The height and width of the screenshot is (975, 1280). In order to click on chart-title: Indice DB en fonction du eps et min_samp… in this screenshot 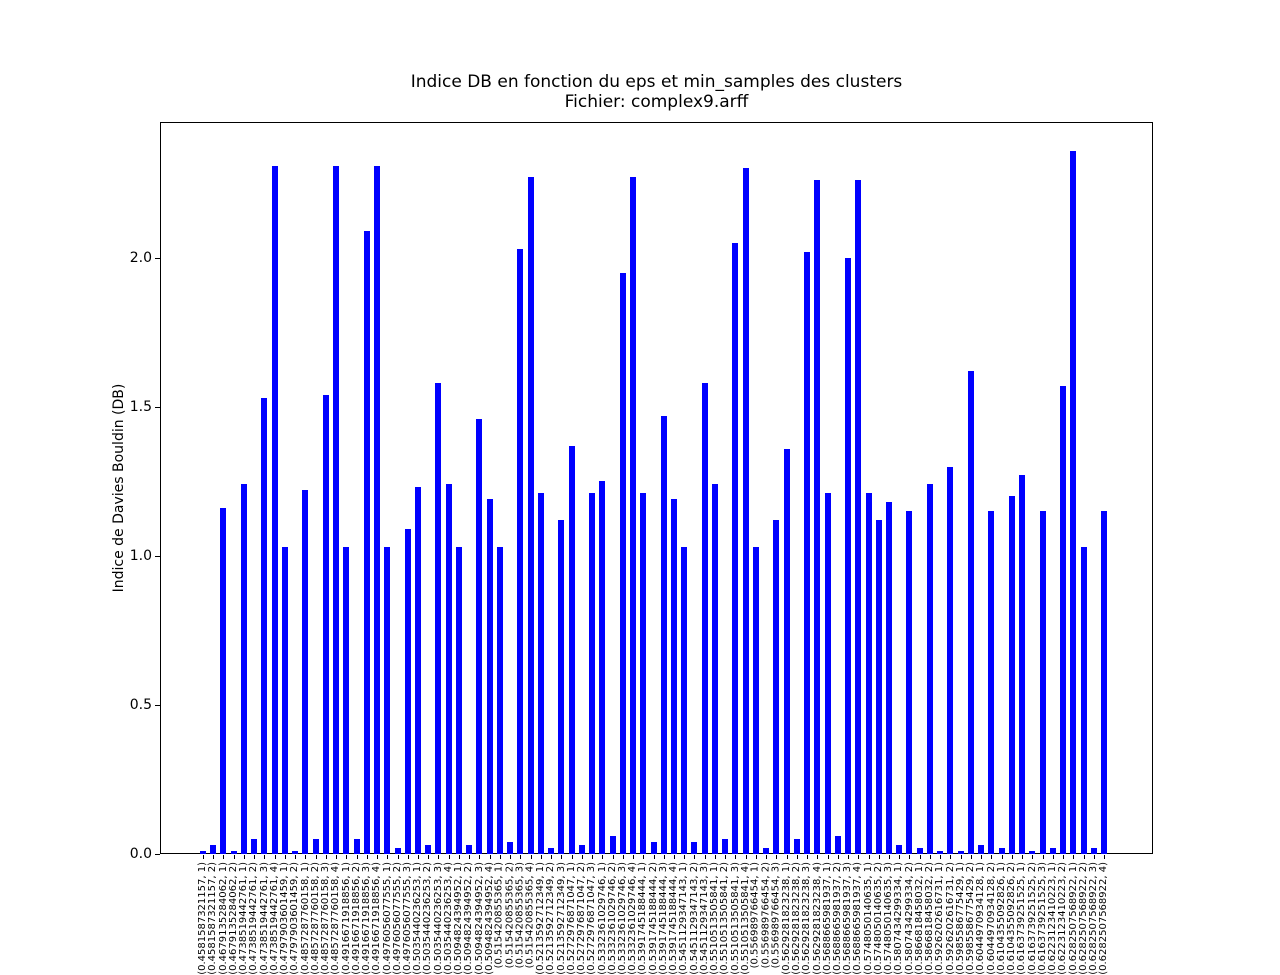, I will do `click(656, 92)`.